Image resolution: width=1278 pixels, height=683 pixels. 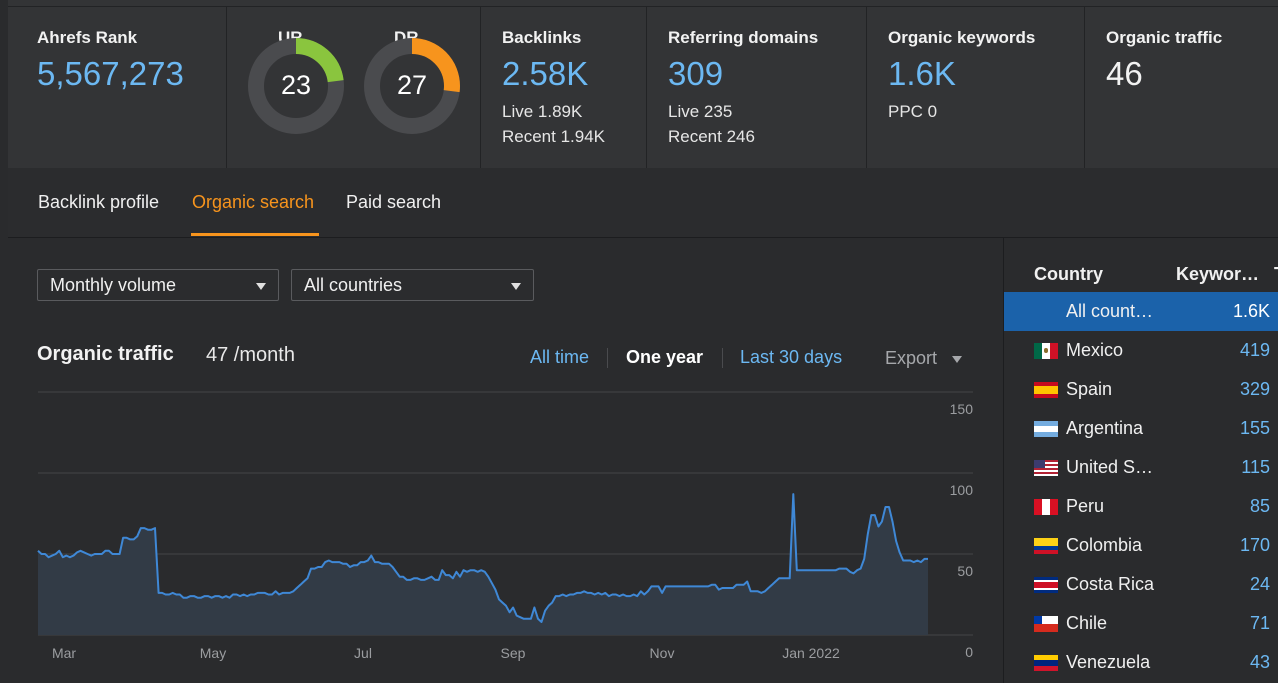 What do you see at coordinates (913, 111) in the screenshot?
I see `ppc-value: PPC 0` at bounding box center [913, 111].